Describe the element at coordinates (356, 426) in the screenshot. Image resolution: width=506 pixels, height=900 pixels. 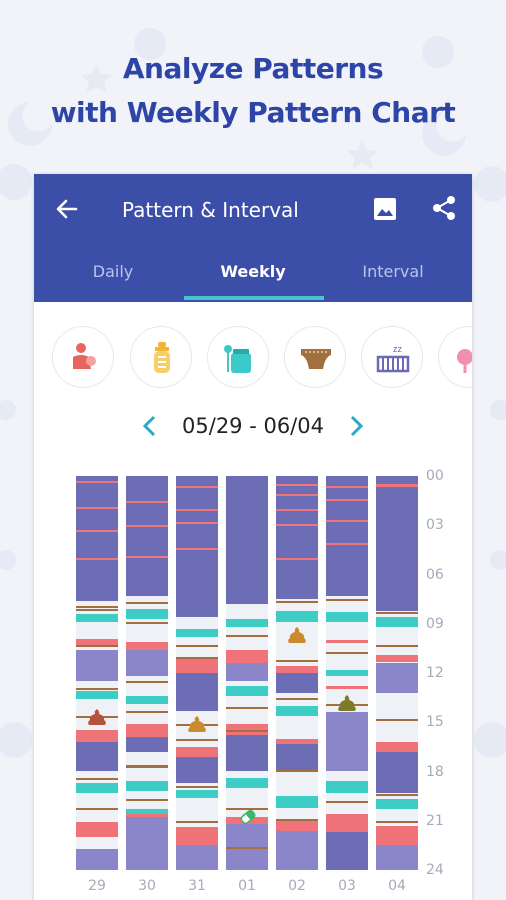
I see `chevron-right-icon` at that location.